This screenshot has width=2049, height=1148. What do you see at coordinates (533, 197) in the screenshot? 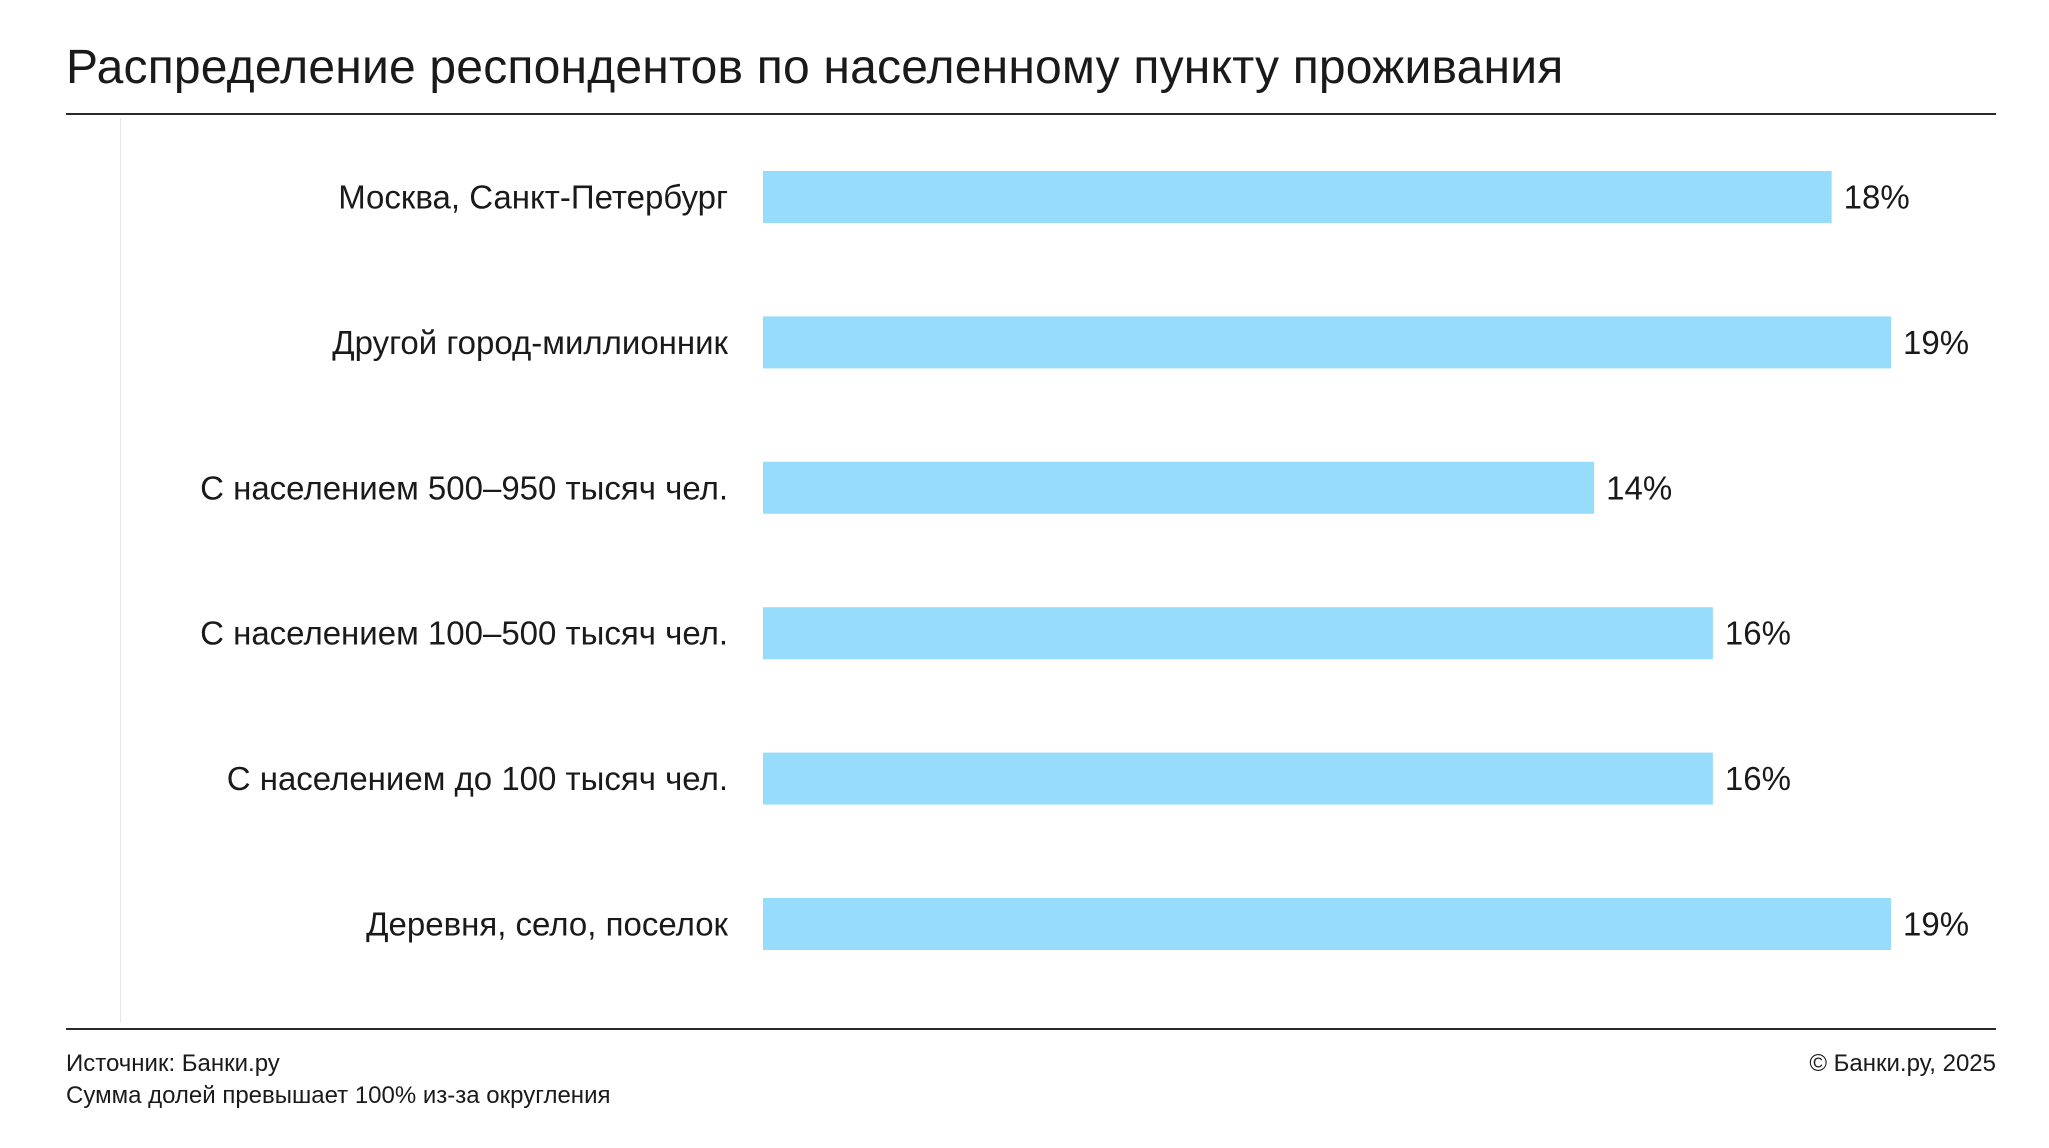
I see `category-label: Москва, Санкт-Петербург` at bounding box center [533, 197].